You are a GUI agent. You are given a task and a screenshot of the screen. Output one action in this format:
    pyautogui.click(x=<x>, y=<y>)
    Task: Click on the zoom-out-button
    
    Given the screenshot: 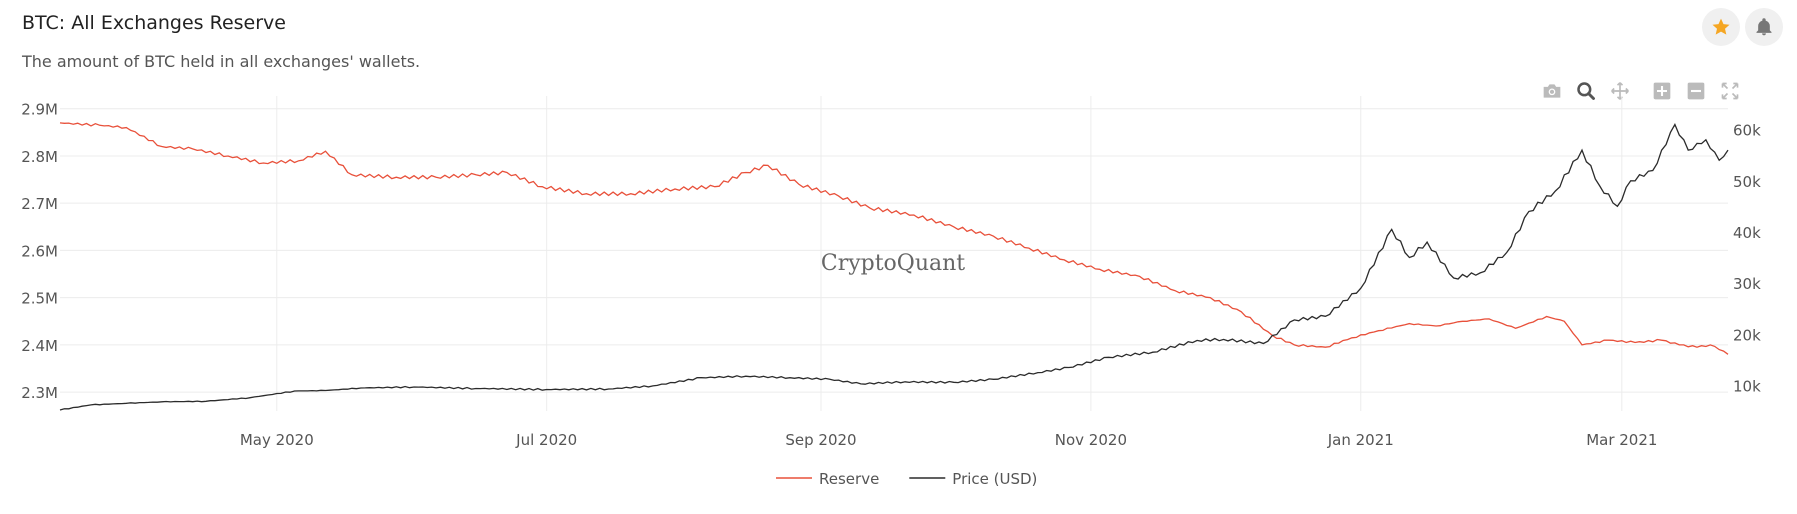 What is the action you would take?
    pyautogui.click(x=1696, y=91)
    